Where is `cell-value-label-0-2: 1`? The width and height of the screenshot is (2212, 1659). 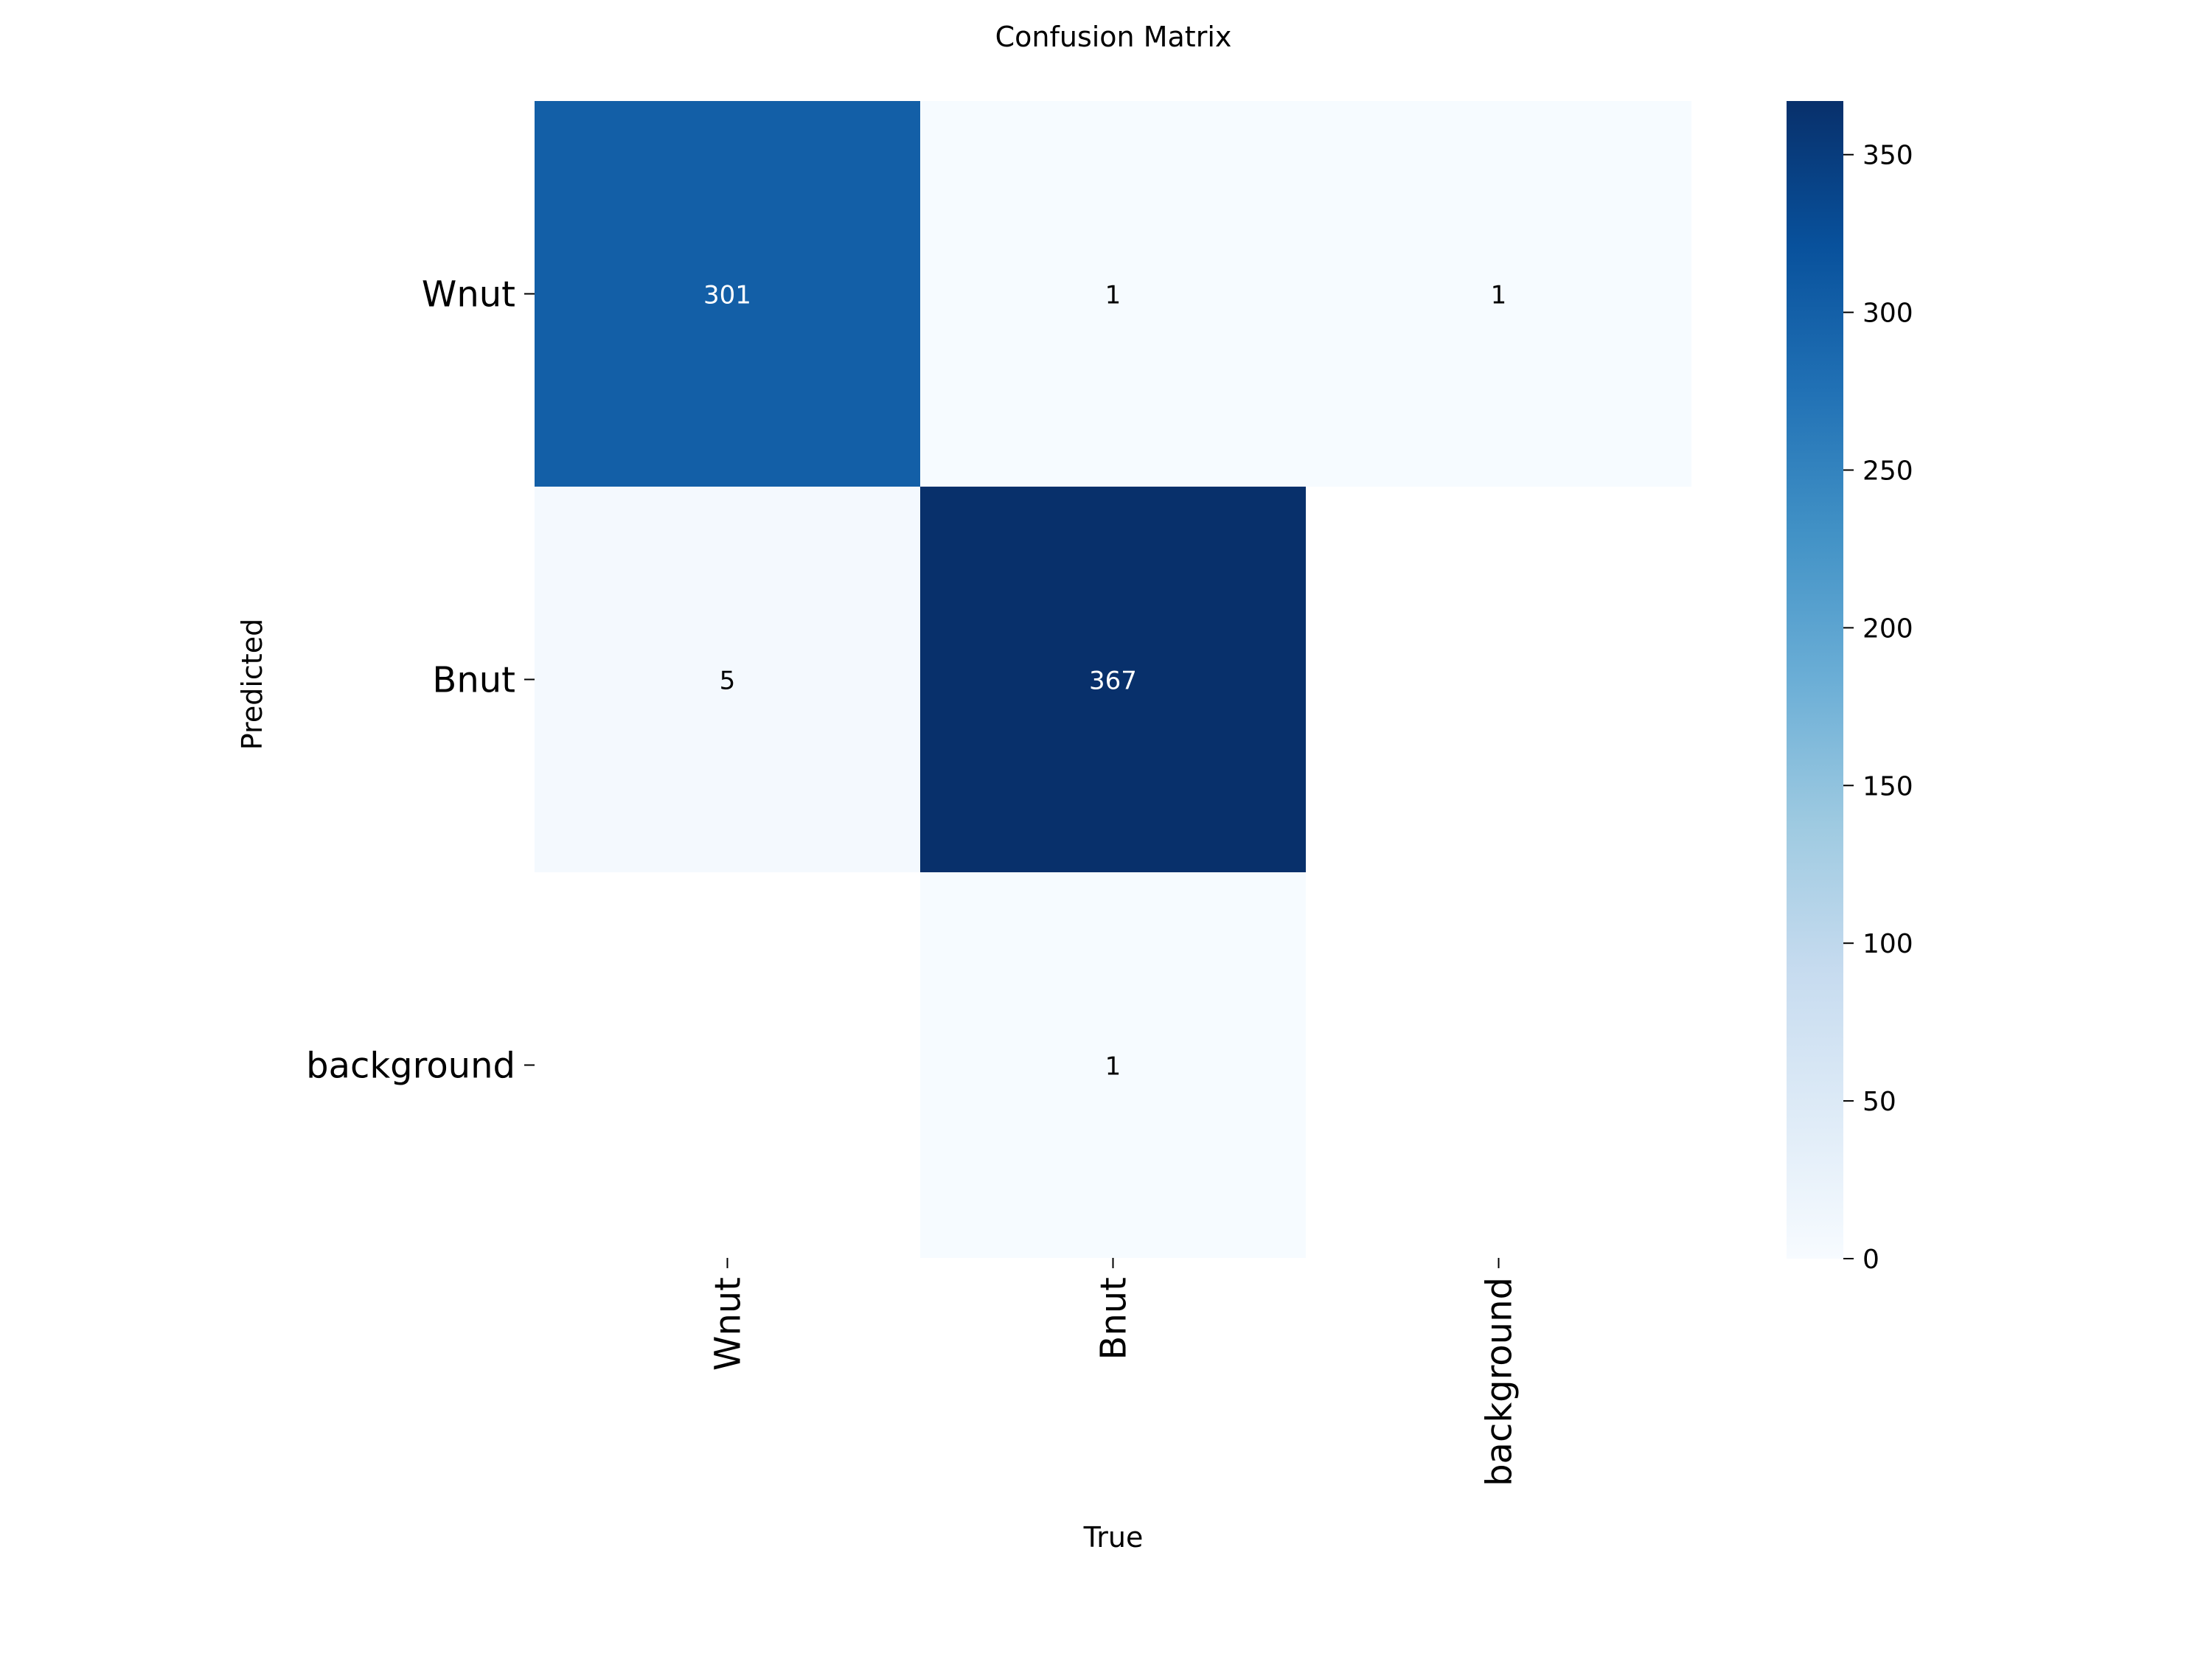
cell-value-label-0-2: 1 is located at coordinates (1499, 295).